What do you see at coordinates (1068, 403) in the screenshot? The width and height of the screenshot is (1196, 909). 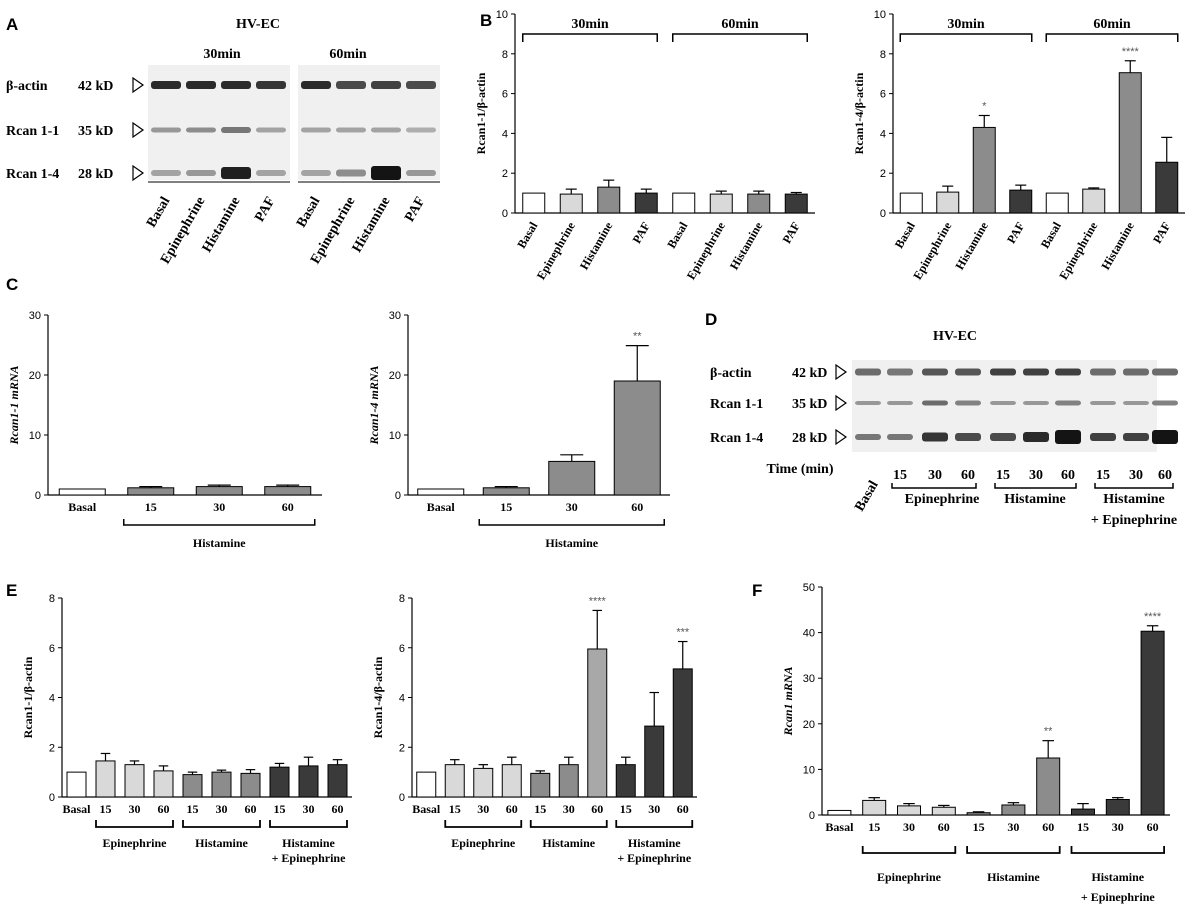 I see `blot-d-band-r1-l6` at bounding box center [1068, 403].